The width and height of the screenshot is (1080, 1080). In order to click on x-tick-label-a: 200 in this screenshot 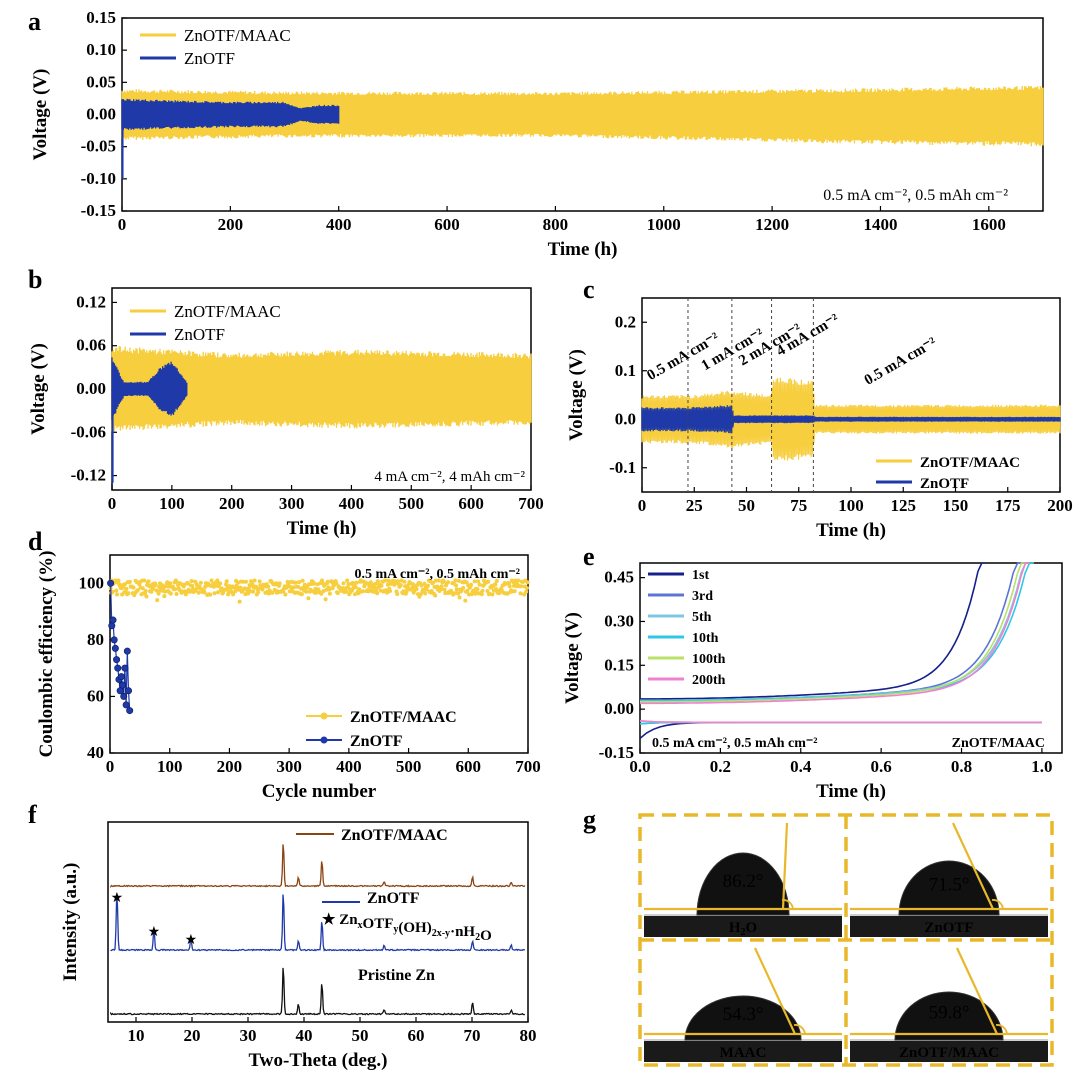, I will do `click(231, 224)`.